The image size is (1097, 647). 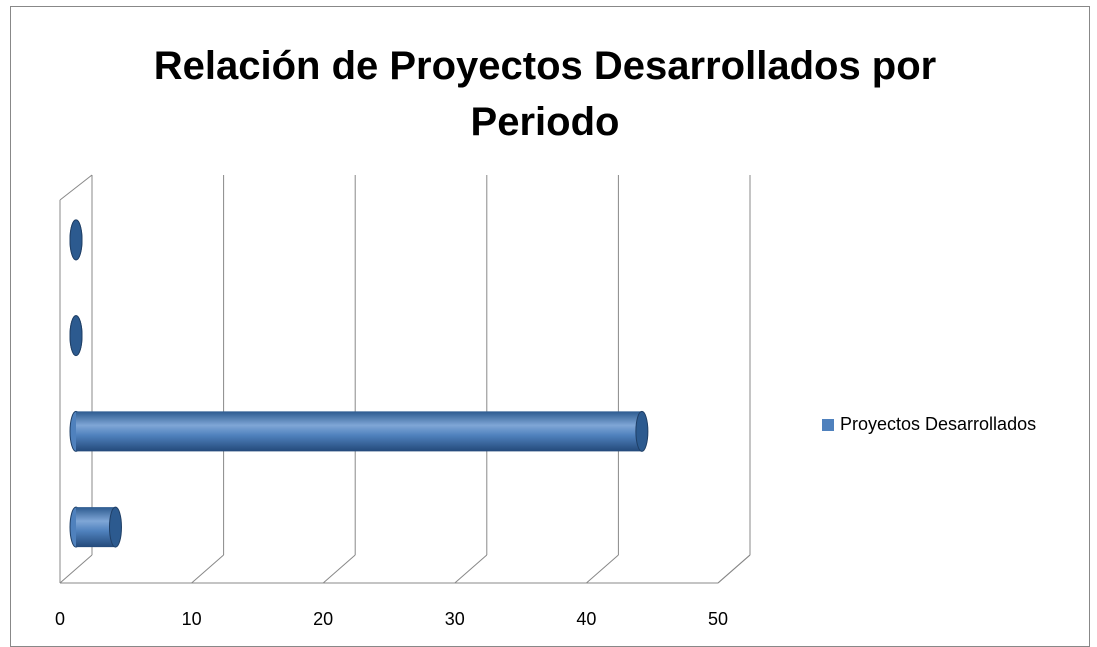 I want to click on legend-label: Proyectos Desarrollados, so click(x=938, y=424).